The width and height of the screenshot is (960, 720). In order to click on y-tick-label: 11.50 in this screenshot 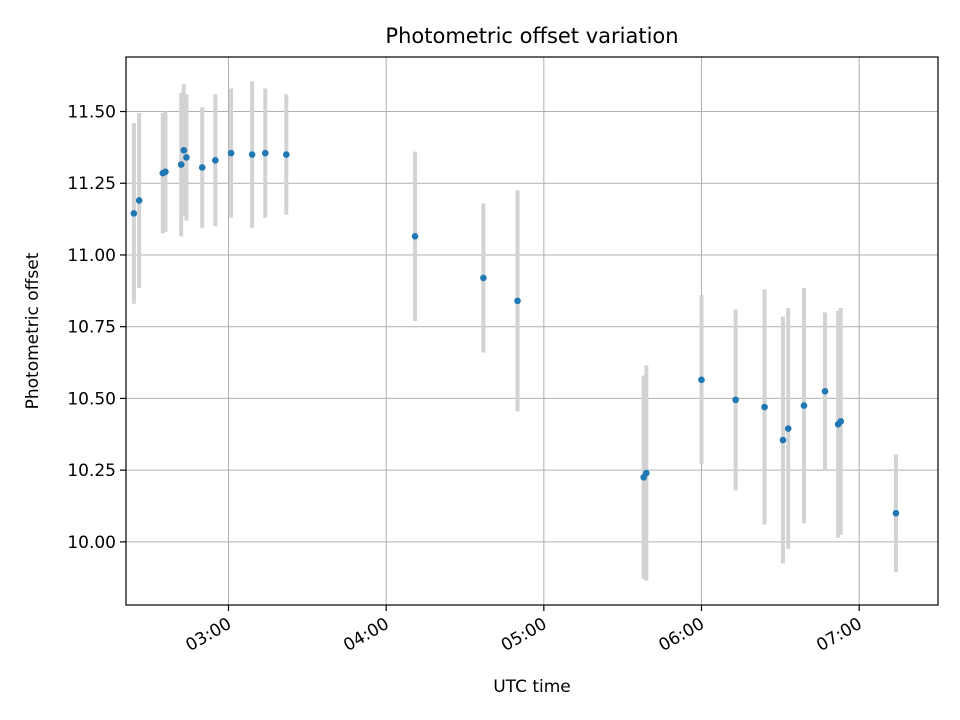, I will do `click(91, 113)`.